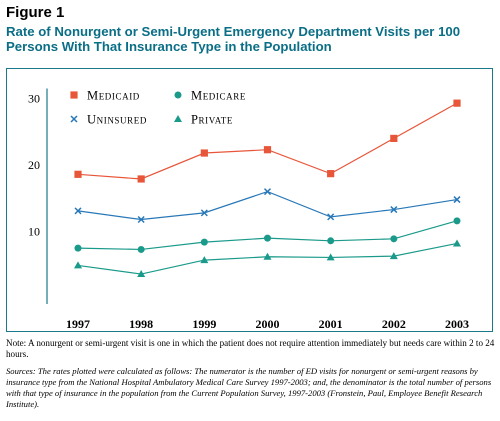  What do you see at coordinates (34, 99) in the screenshot?
I see `y-tick-label: 30` at bounding box center [34, 99].